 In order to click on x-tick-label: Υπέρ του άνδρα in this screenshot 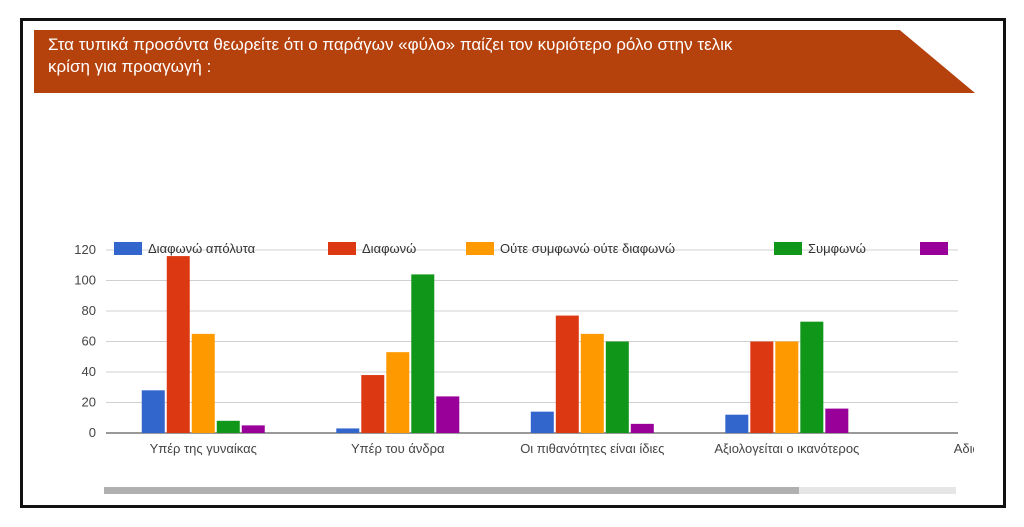, I will do `click(398, 448)`.